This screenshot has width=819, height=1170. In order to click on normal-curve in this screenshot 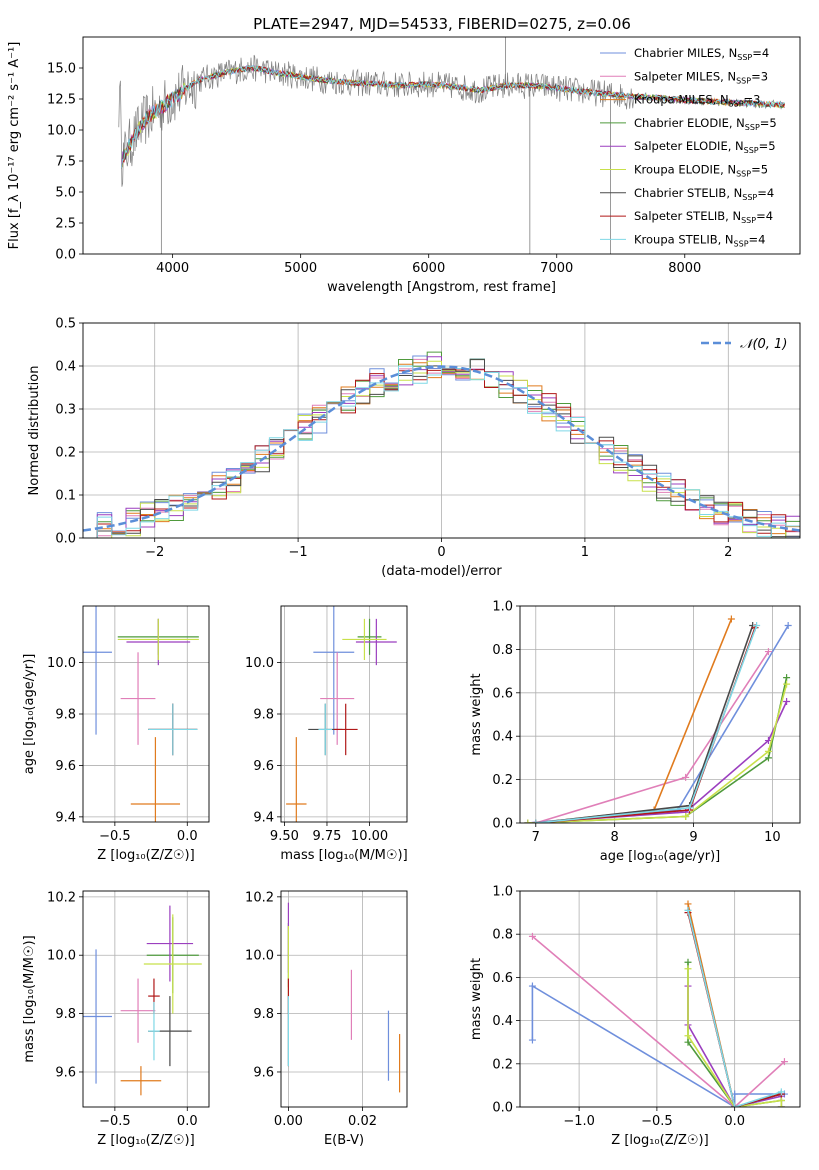, I will do `click(441, 448)`.